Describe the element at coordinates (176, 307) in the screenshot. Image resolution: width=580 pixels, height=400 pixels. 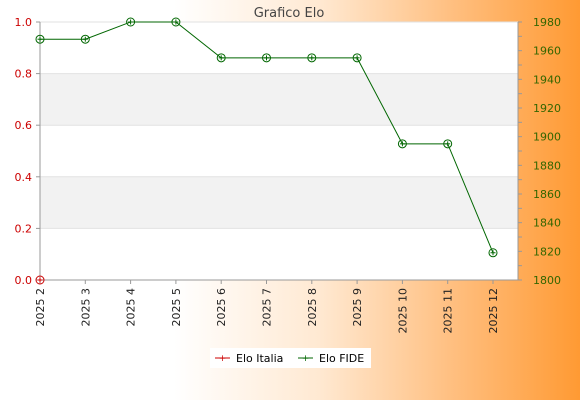
I see `x-tick-label: 2025 5` at that location.